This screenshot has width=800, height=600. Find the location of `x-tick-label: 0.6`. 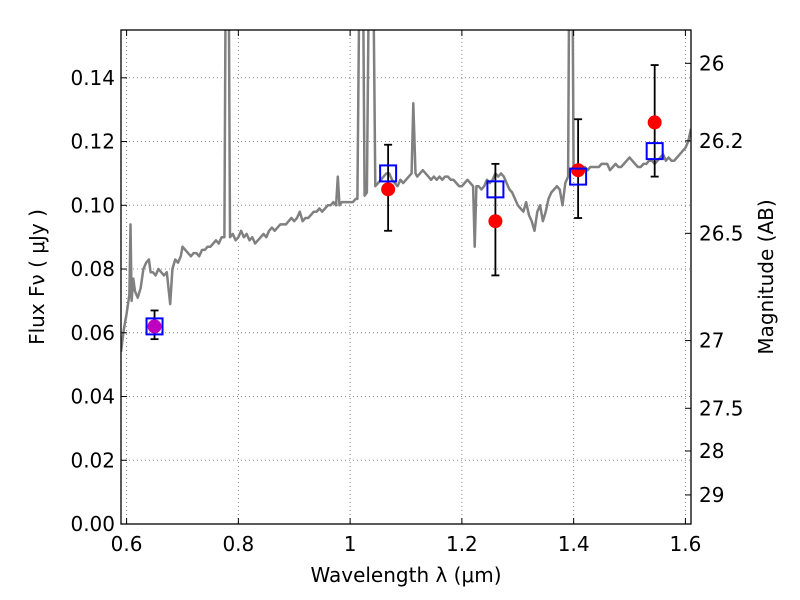

x-tick-label: 0.6 is located at coordinates (127, 544).